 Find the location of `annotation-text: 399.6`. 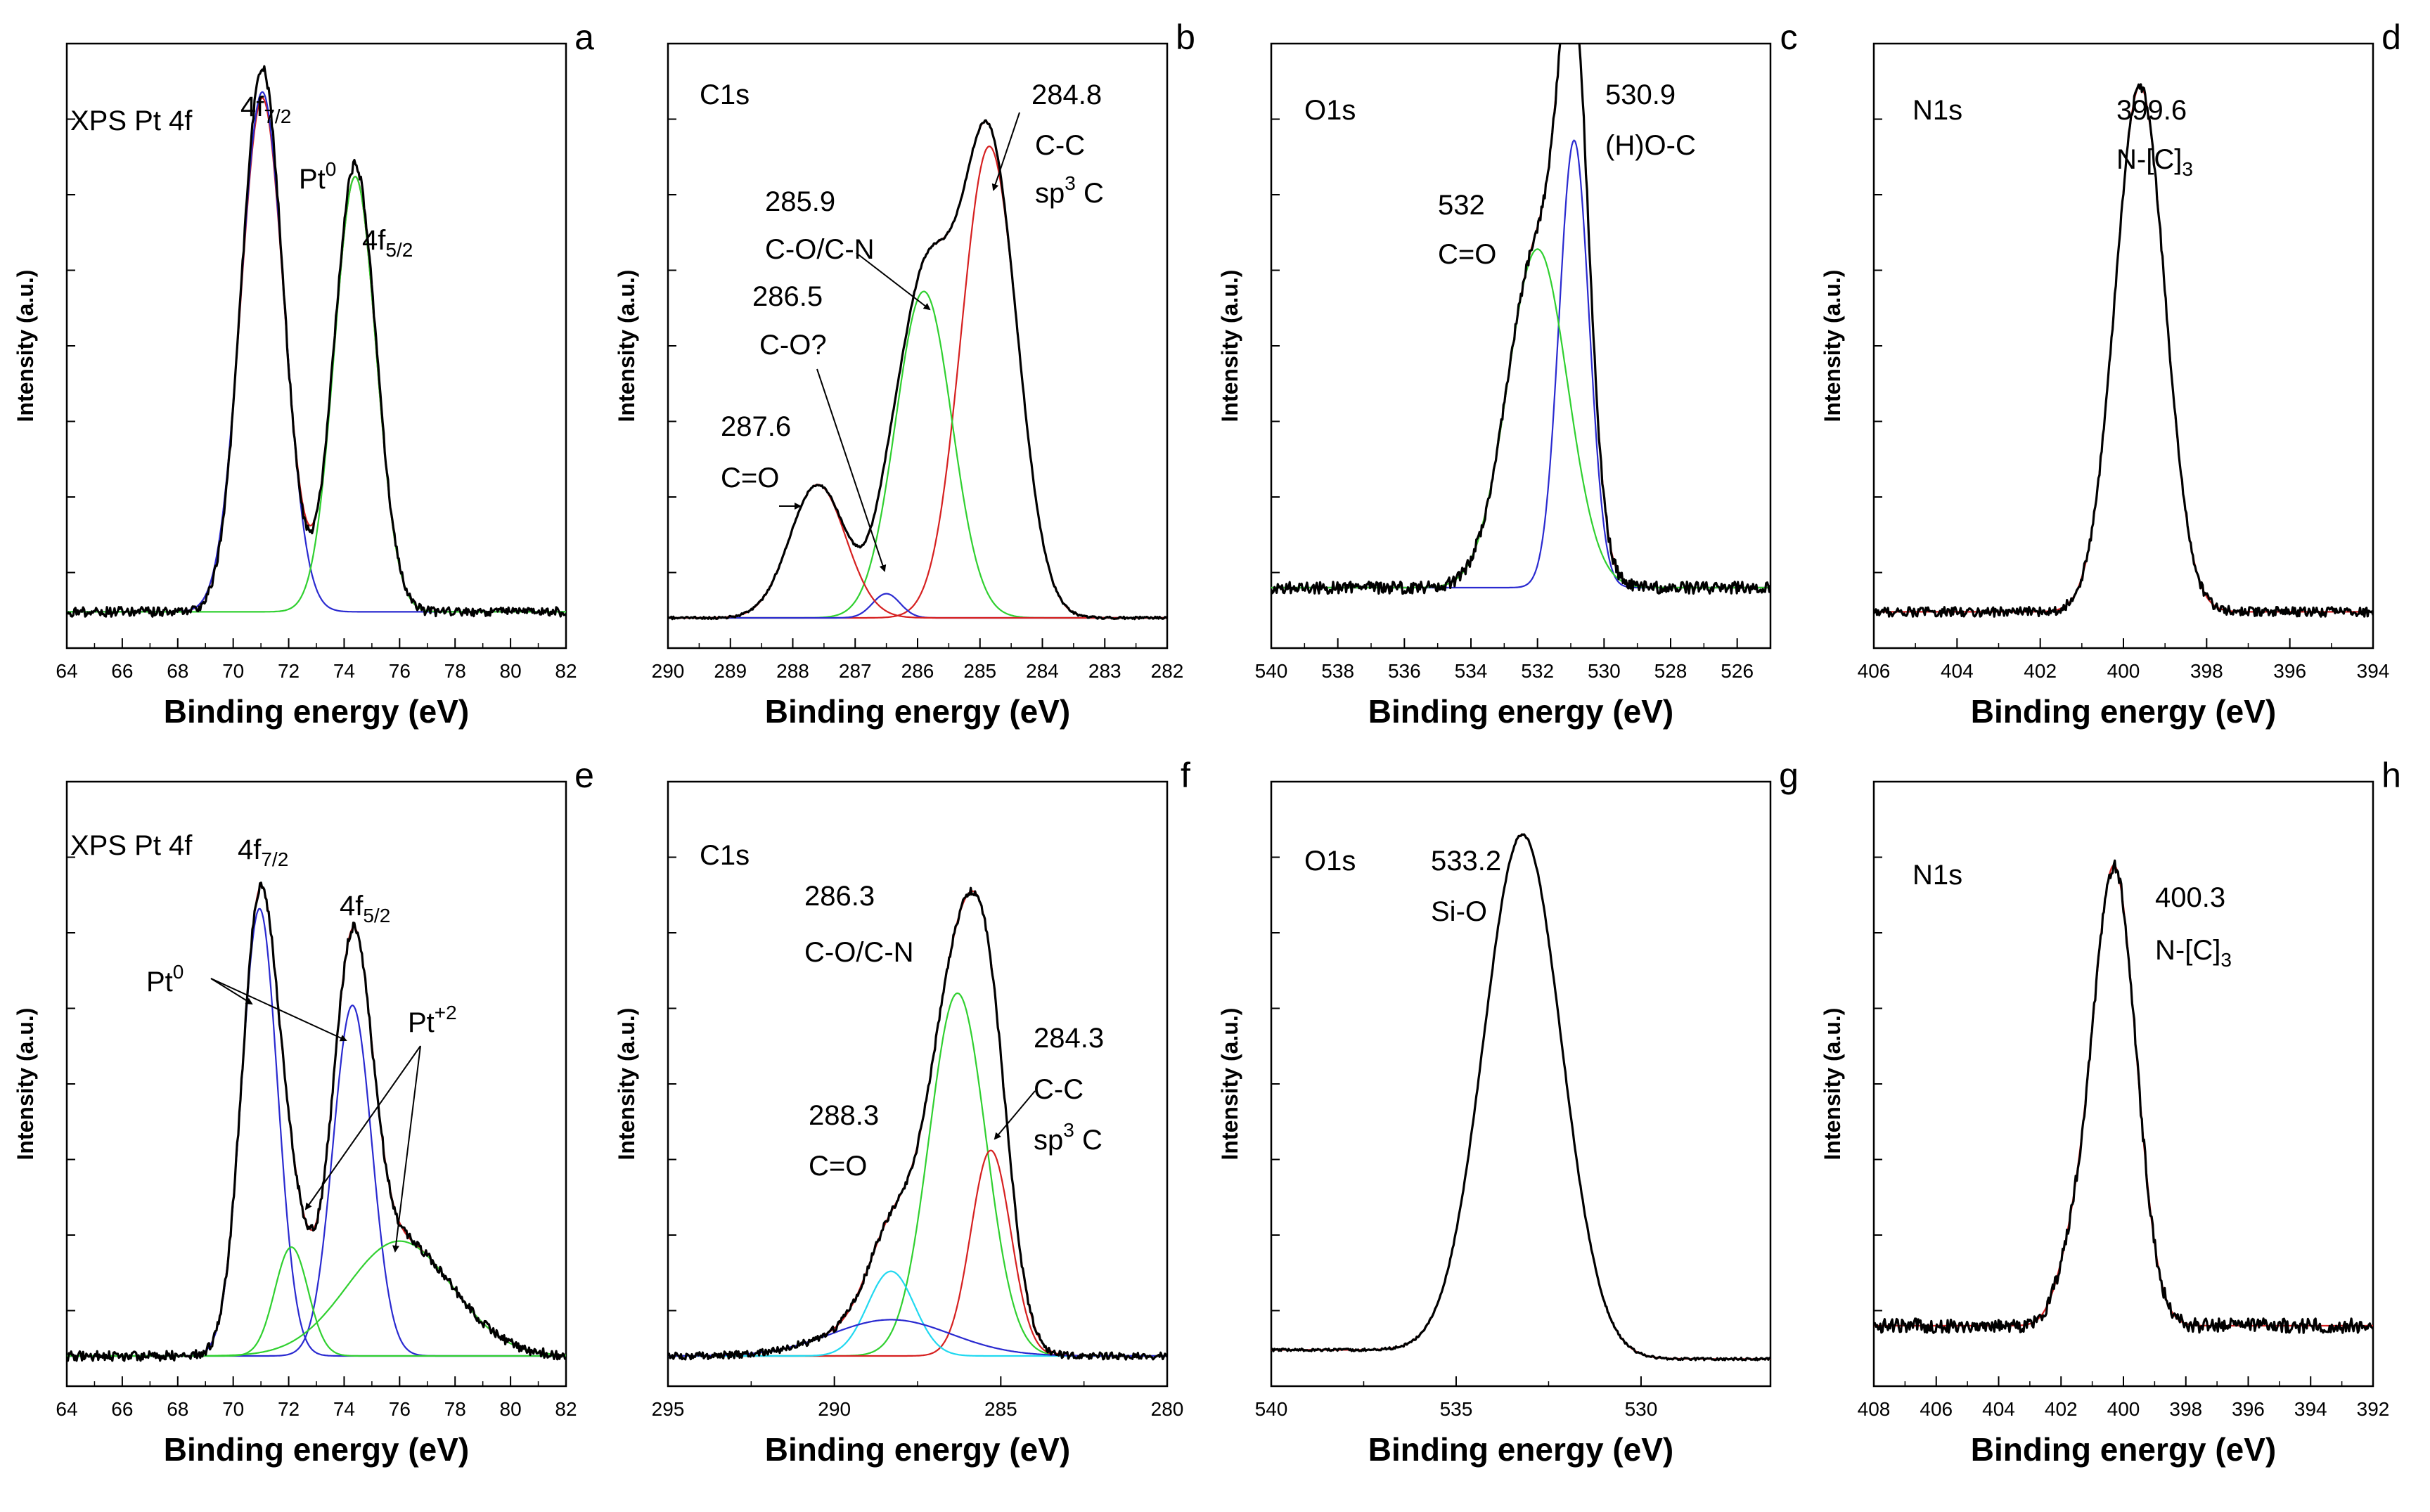

annotation-text: 399.6 is located at coordinates (2151, 110).